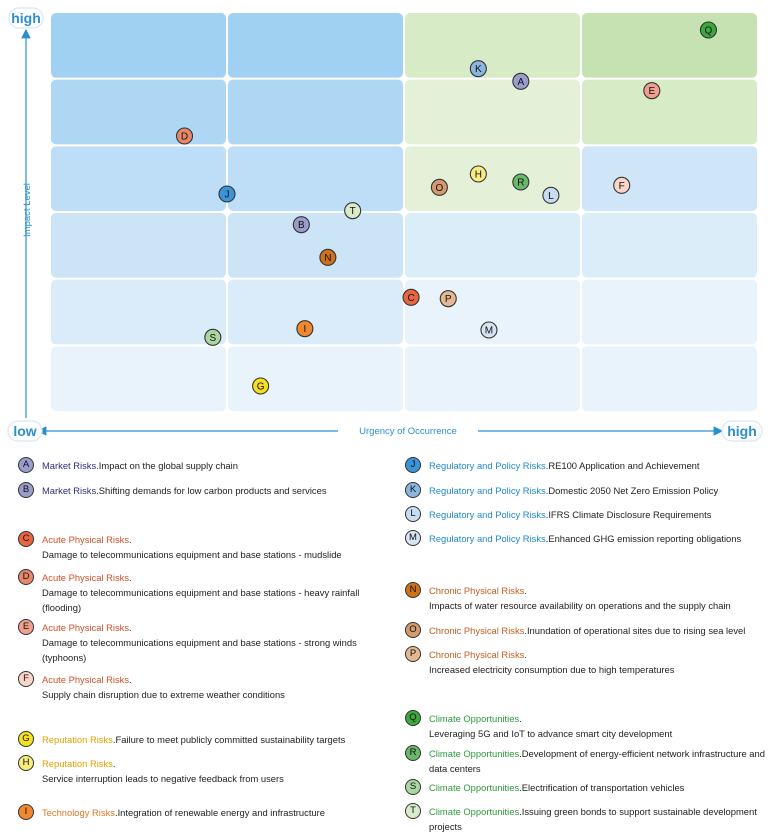 The width and height of the screenshot is (782, 835). I want to click on x-low-label: low, so click(24, 431).